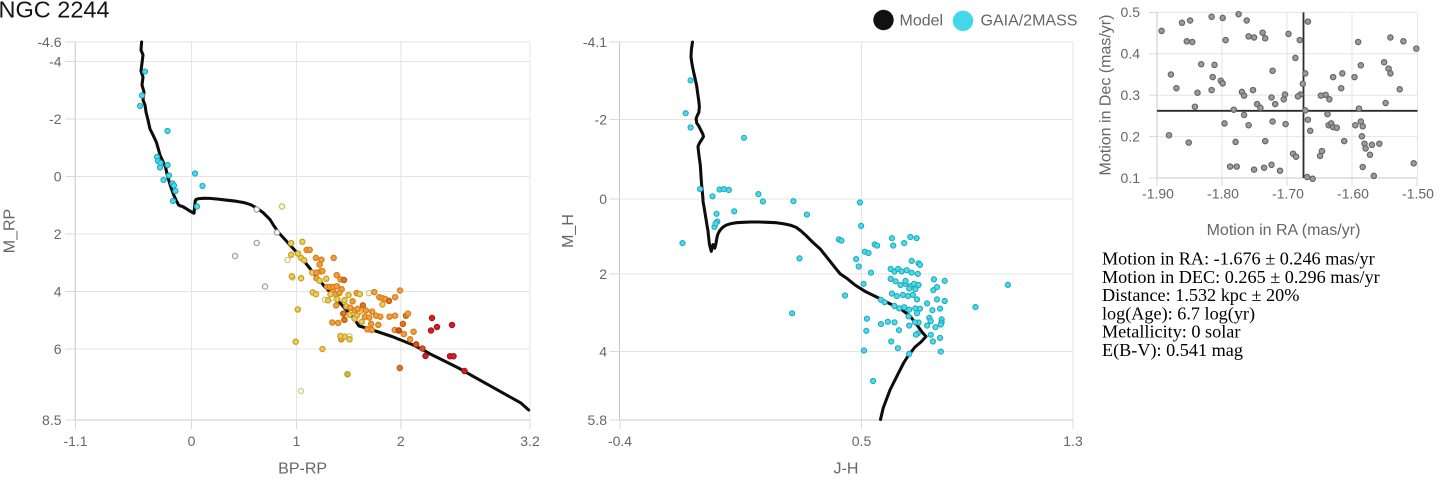  I want to click on svg-text: -1.60, so click(1353, 194).